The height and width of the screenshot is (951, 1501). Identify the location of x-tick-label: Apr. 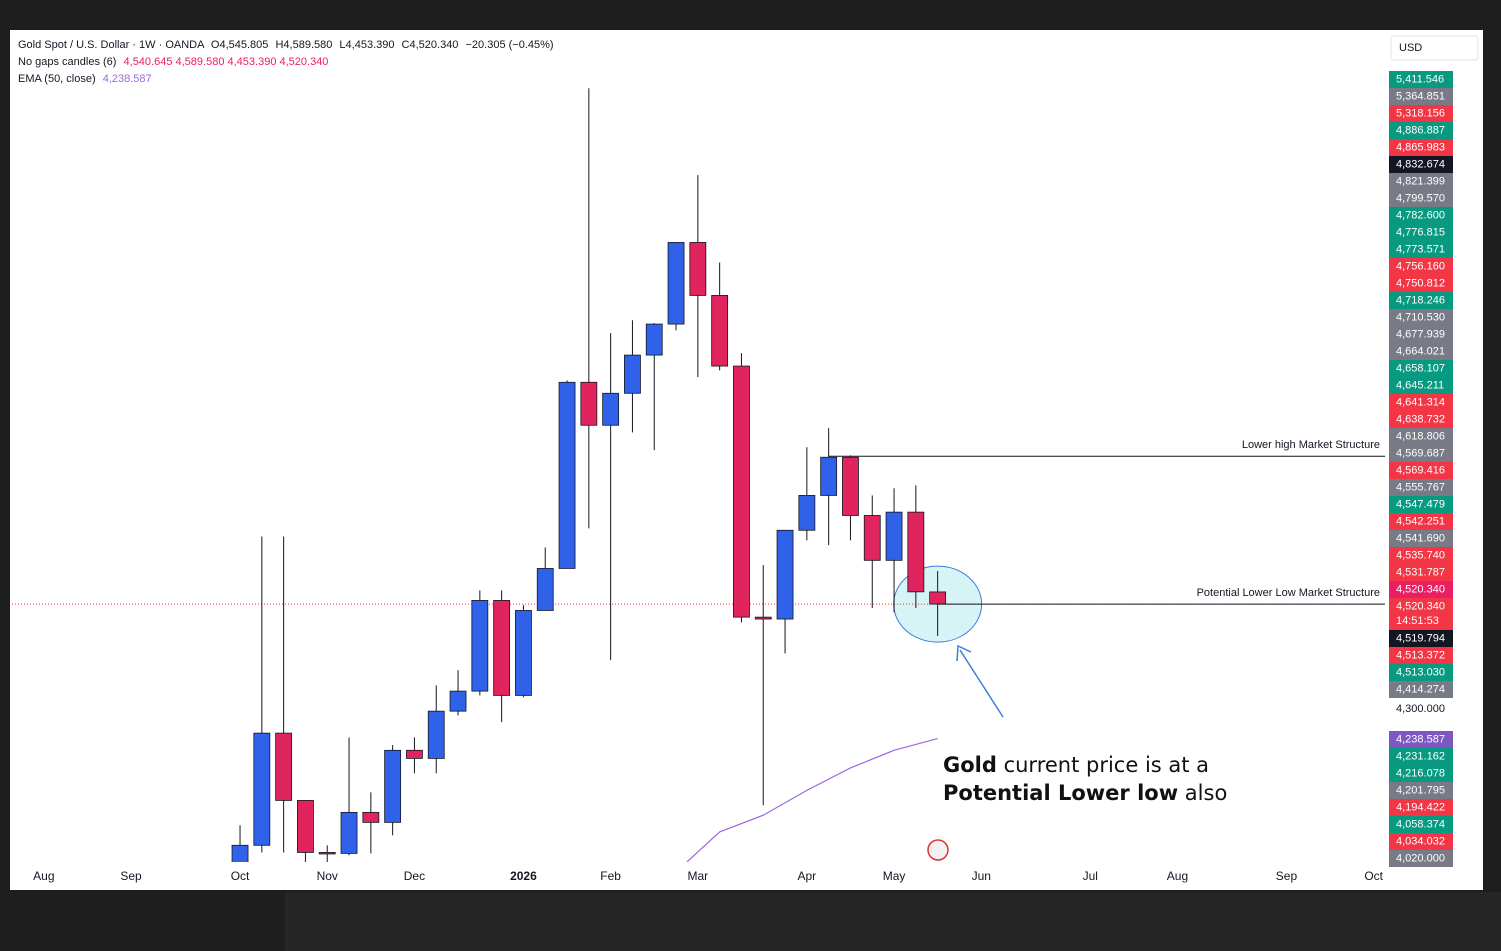
(807, 876).